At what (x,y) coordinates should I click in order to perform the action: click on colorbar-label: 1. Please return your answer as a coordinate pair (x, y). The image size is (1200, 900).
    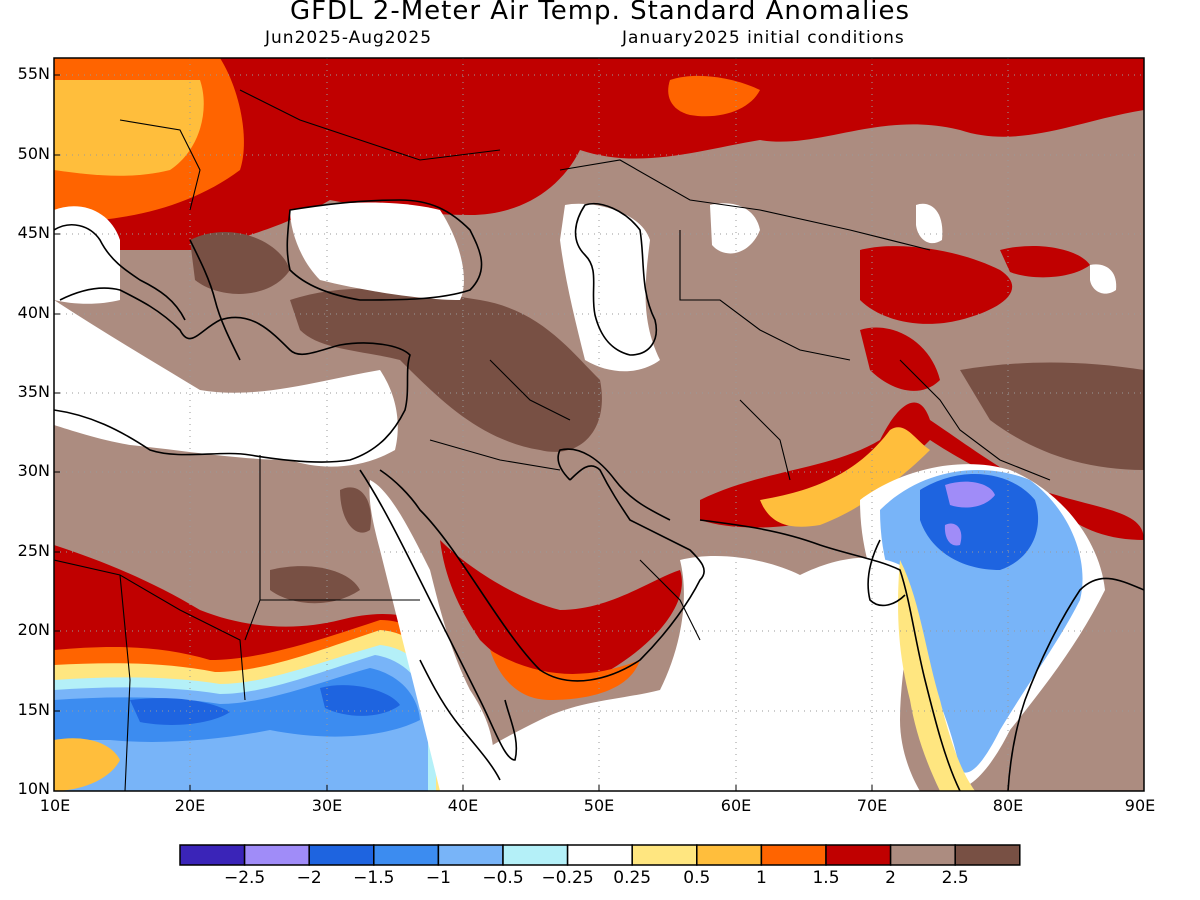
    Looking at the image, I should click on (761, 878).